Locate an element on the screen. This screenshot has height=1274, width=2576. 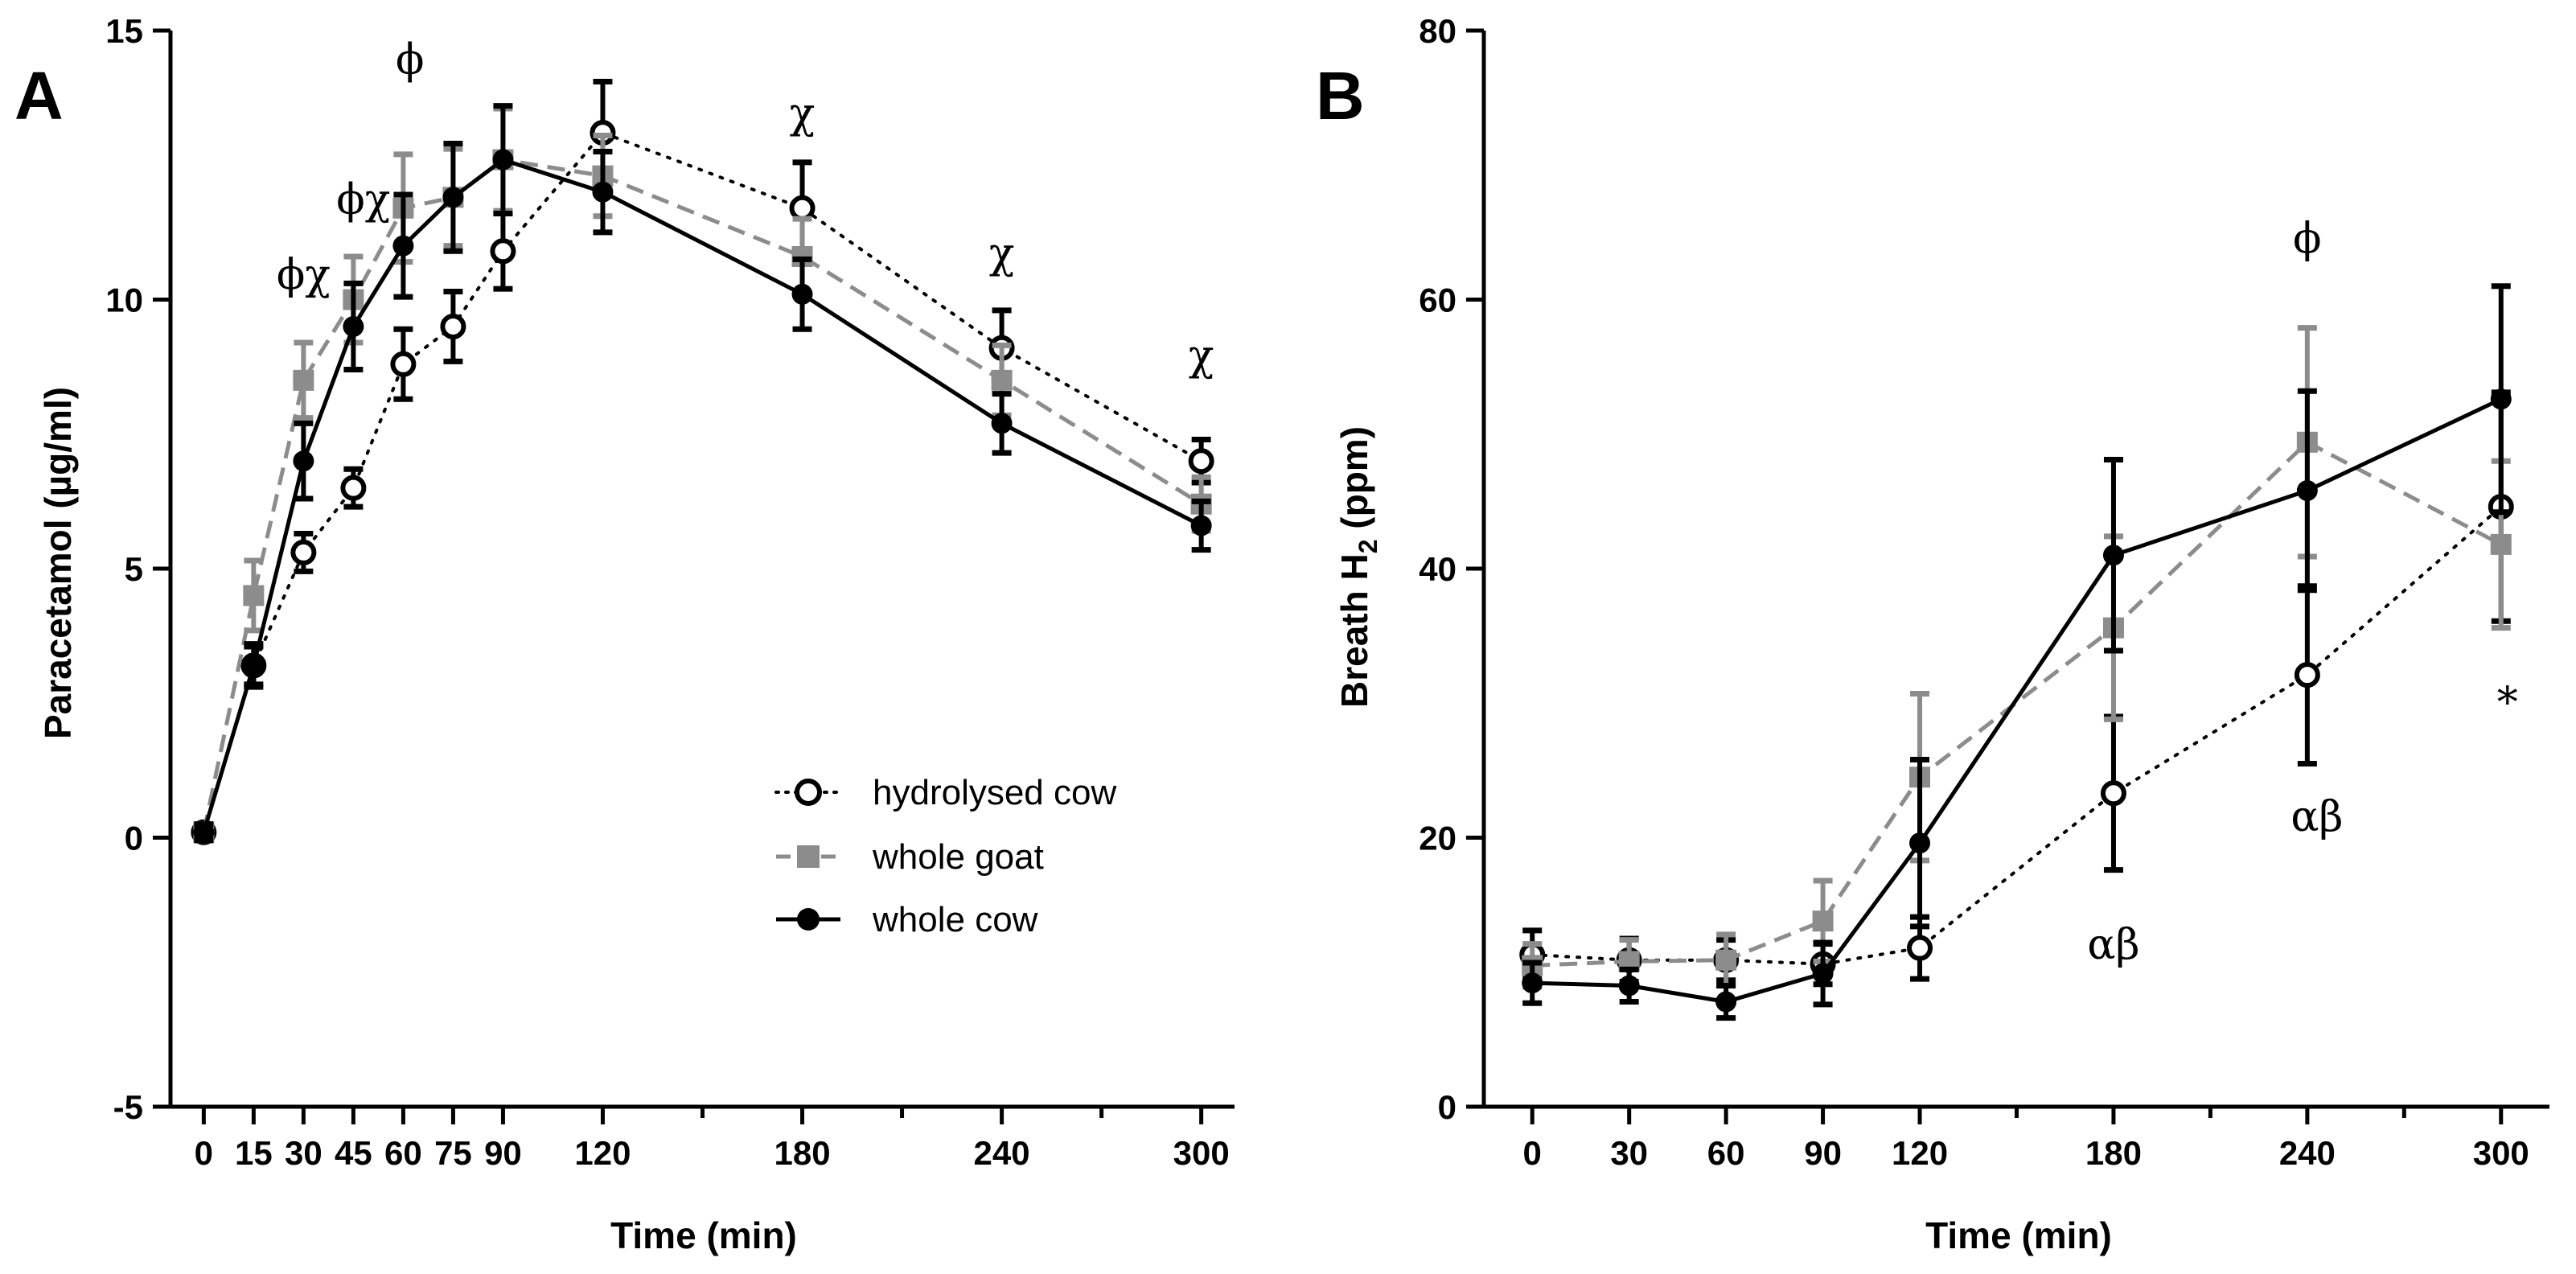
legend-marker-whole-cow is located at coordinates (808, 919).